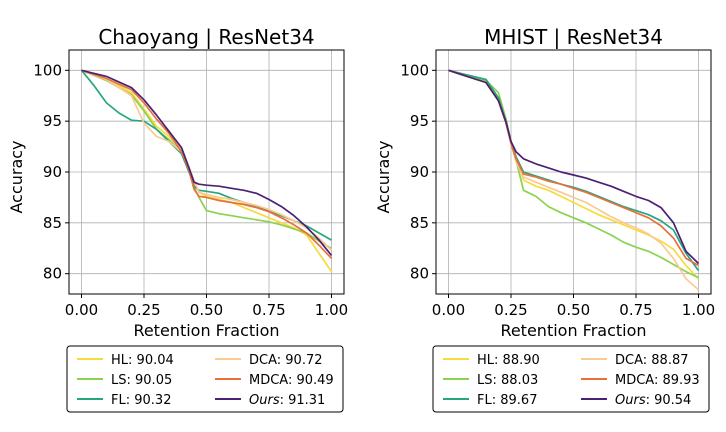 Image resolution: width=726 pixels, height=432 pixels. I want to click on legend-entry-ours: Ours: 90.54, so click(653, 400).